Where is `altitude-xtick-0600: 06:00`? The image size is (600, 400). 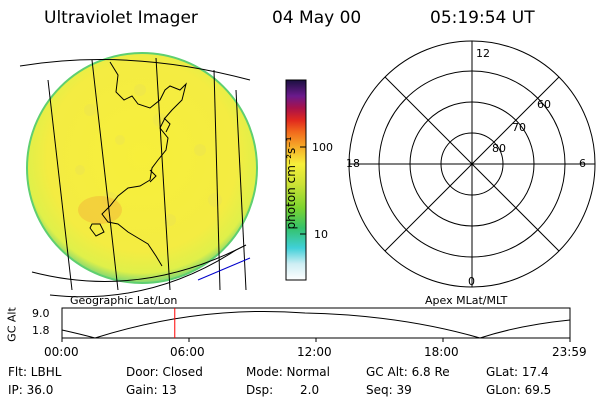 altitude-xtick-0600: 06:00 is located at coordinates (187, 352).